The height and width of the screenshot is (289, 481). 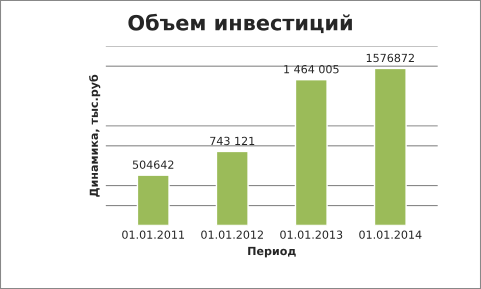 What do you see at coordinates (232, 141) in the screenshot?
I see `data-label: 743 121` at bounding box center [232, 141].